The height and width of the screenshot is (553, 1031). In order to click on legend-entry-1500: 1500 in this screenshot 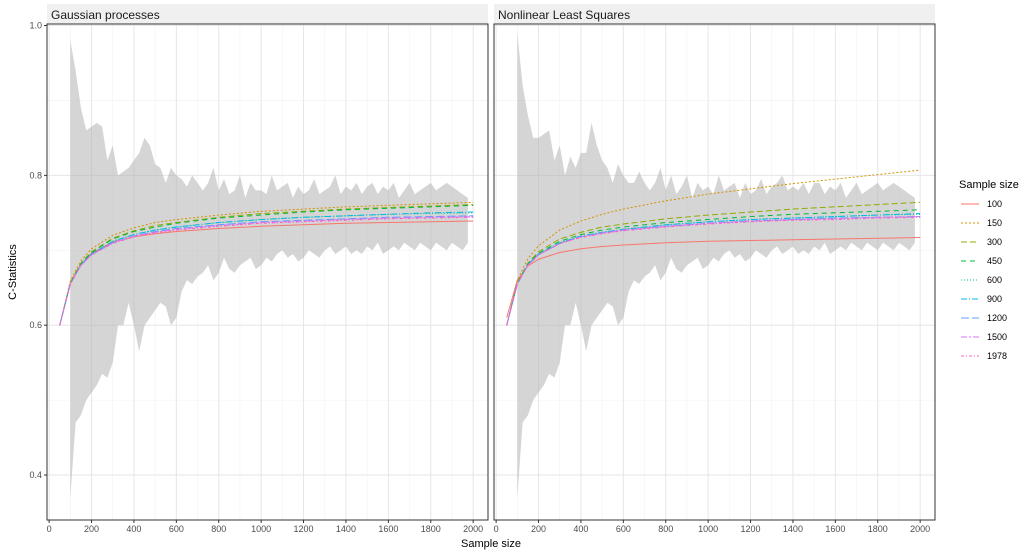, I will do `click(984, 337)`.